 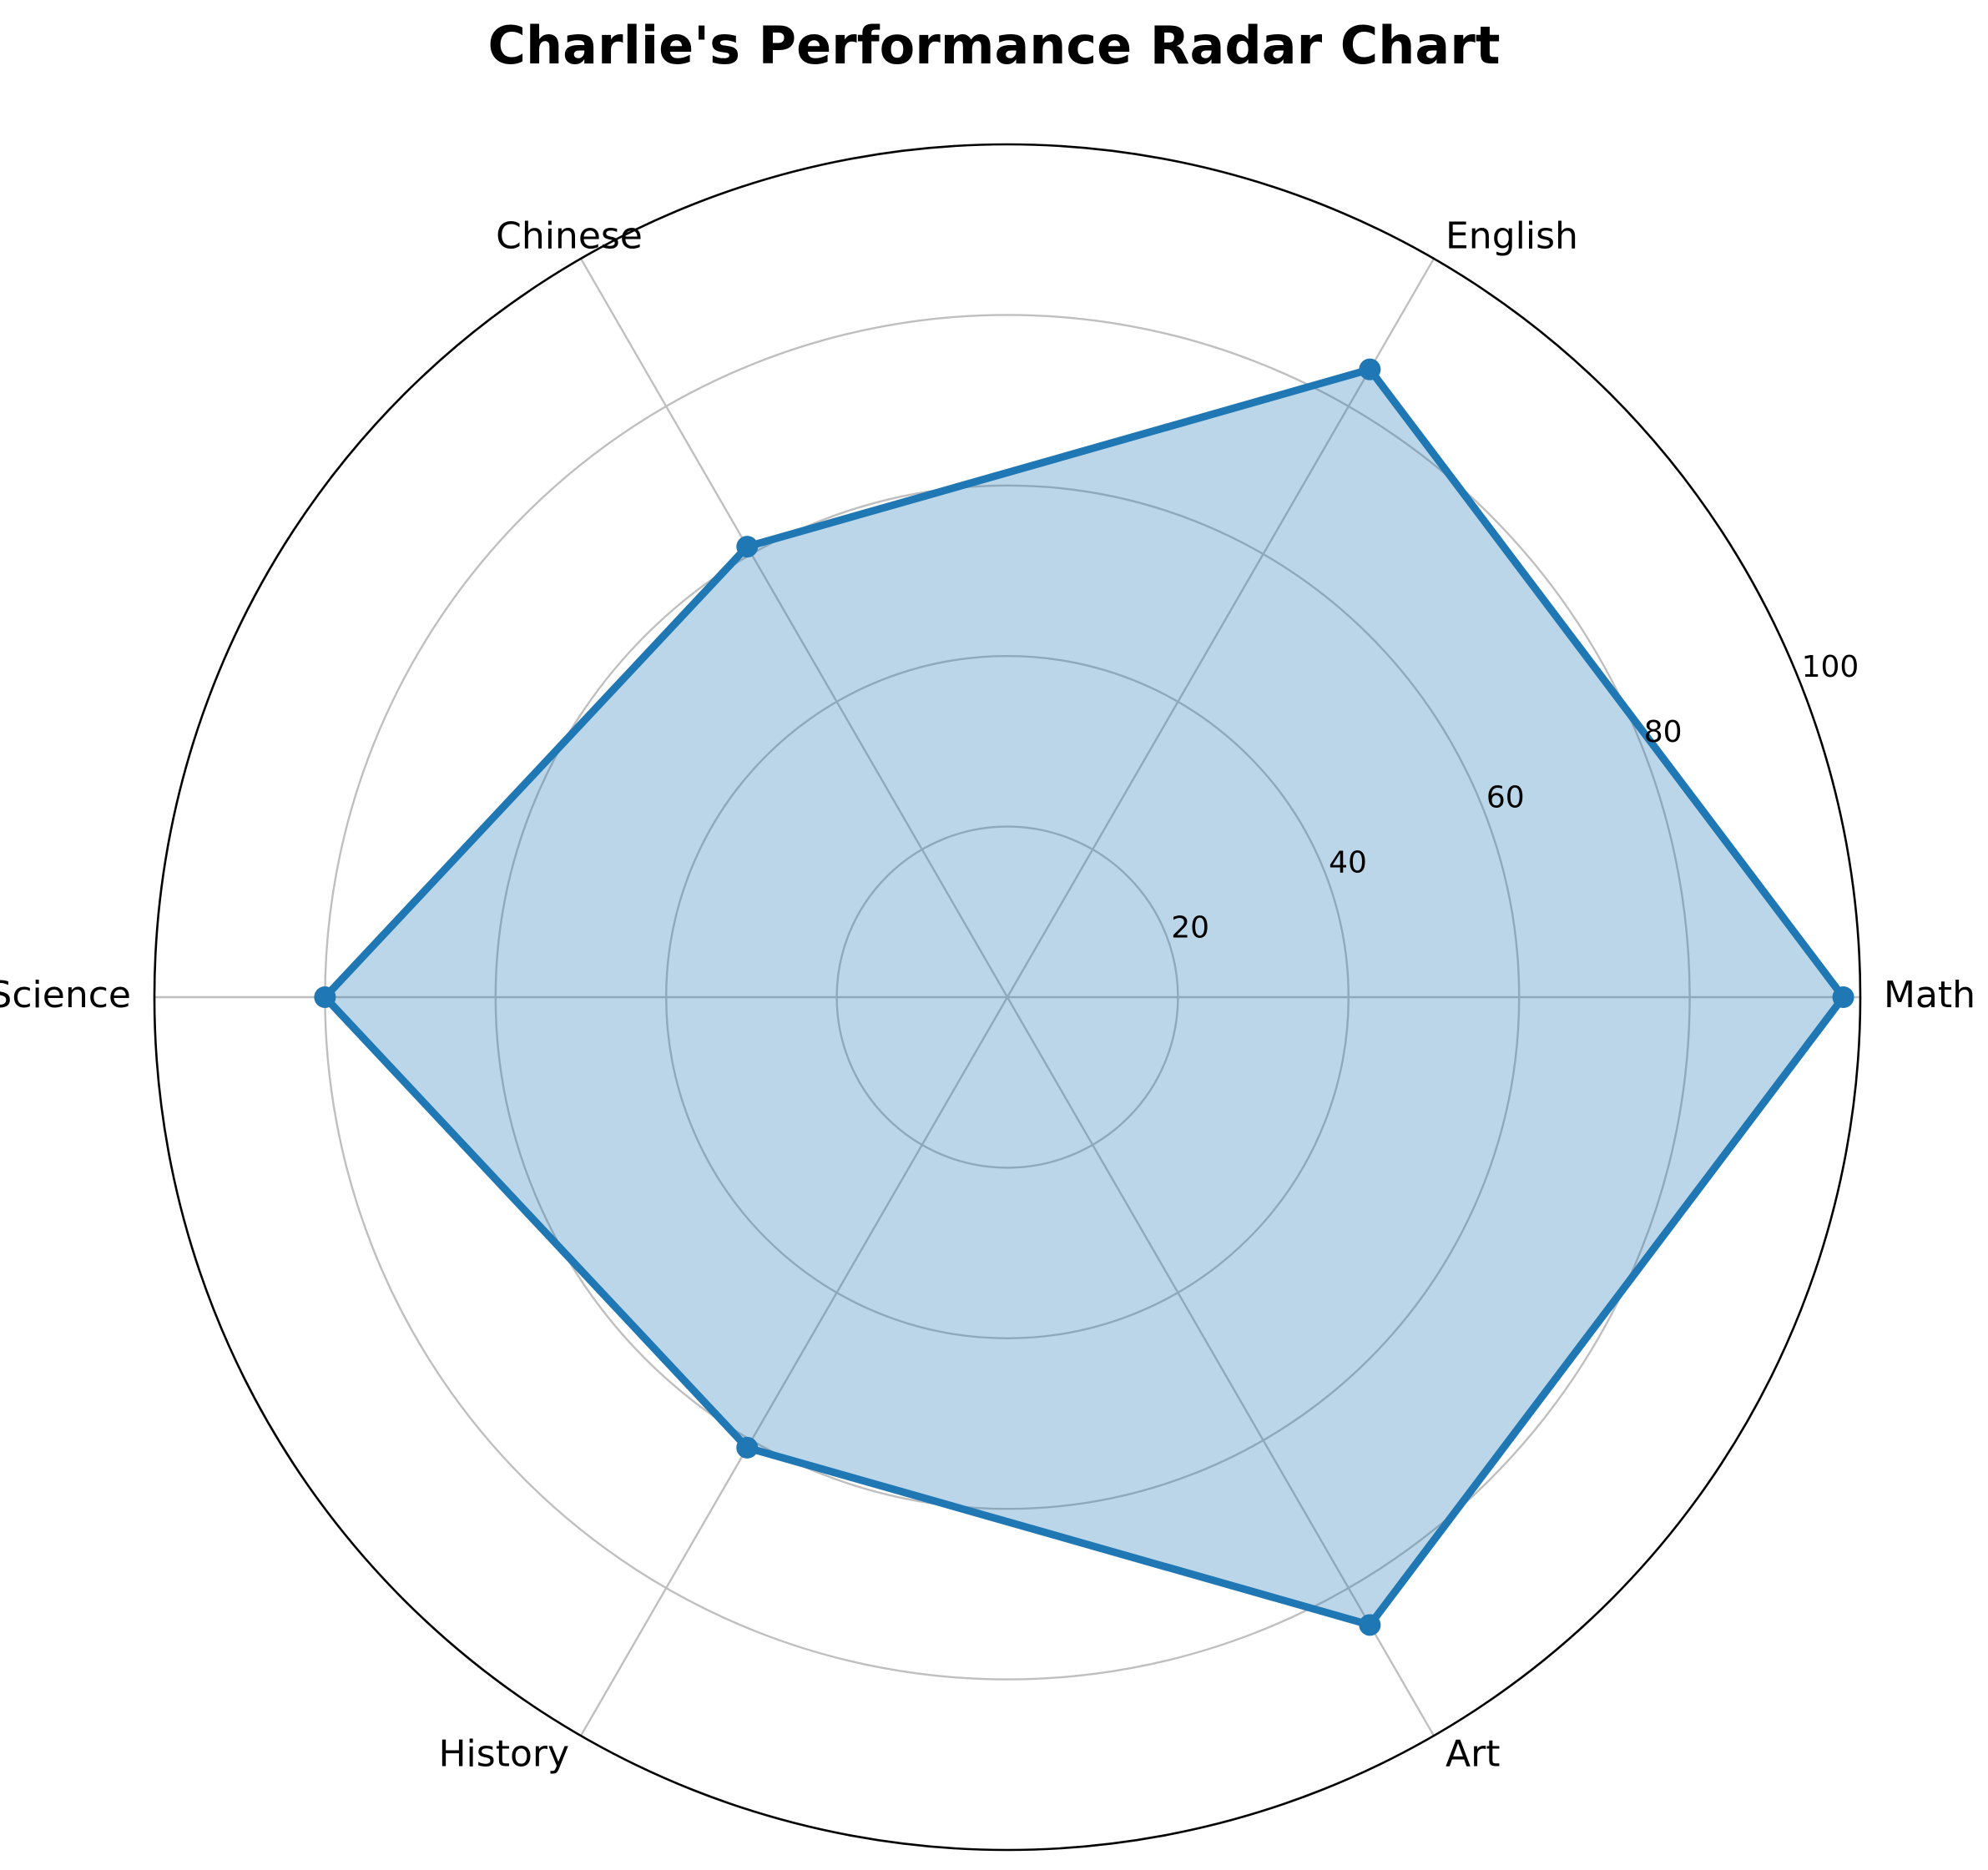 What do you see at coordinates (794, 628) in the screenshot?
I see `spoke-chinese` at bounding box center [794, 628].